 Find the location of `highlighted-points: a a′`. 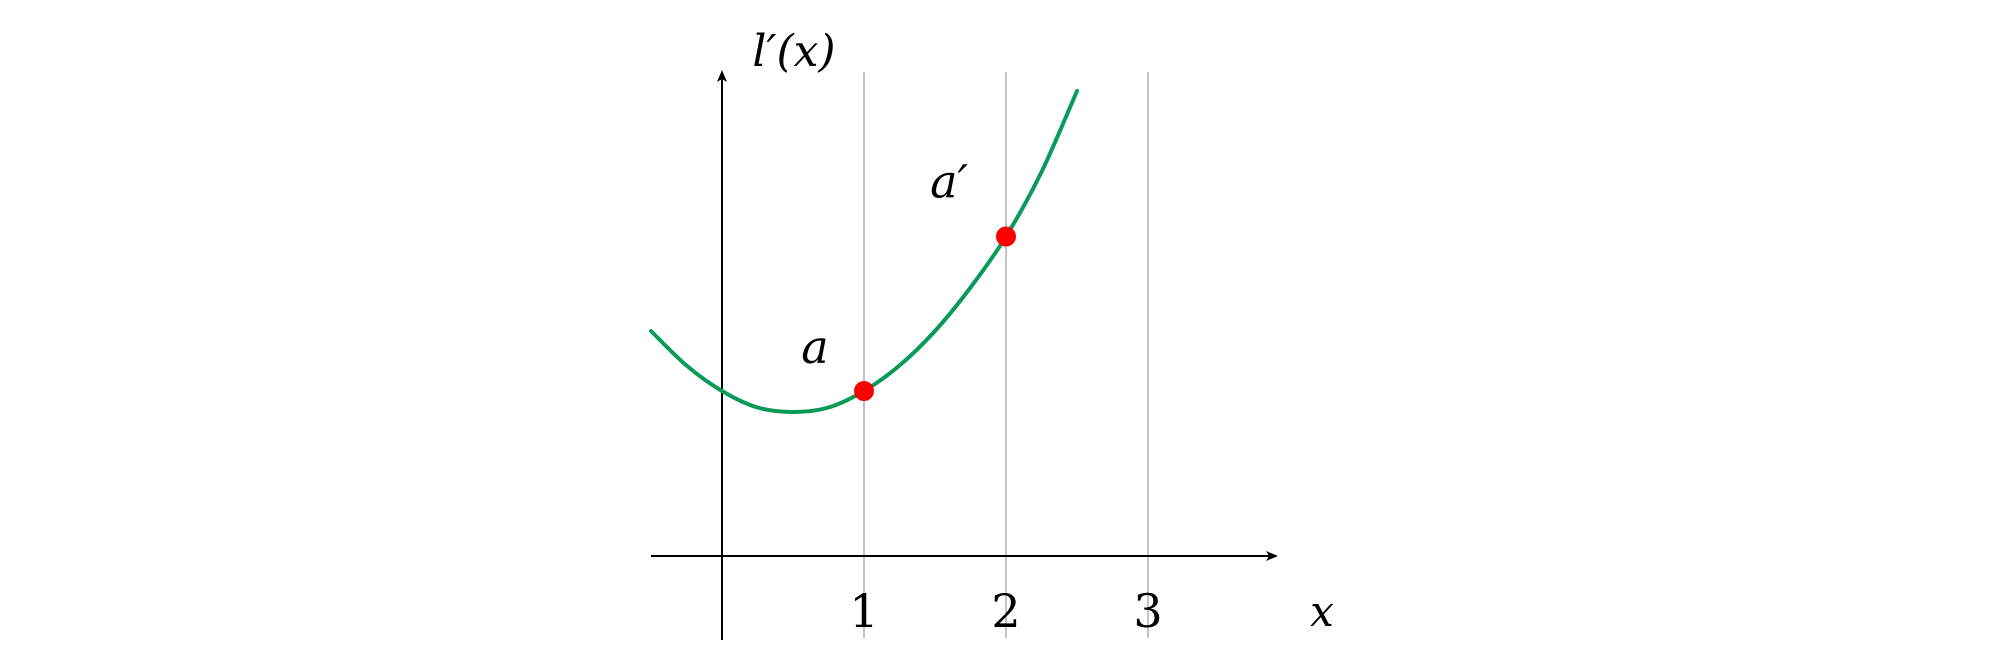

highlighted-points: a a′ is located at coordinates (908, 278).